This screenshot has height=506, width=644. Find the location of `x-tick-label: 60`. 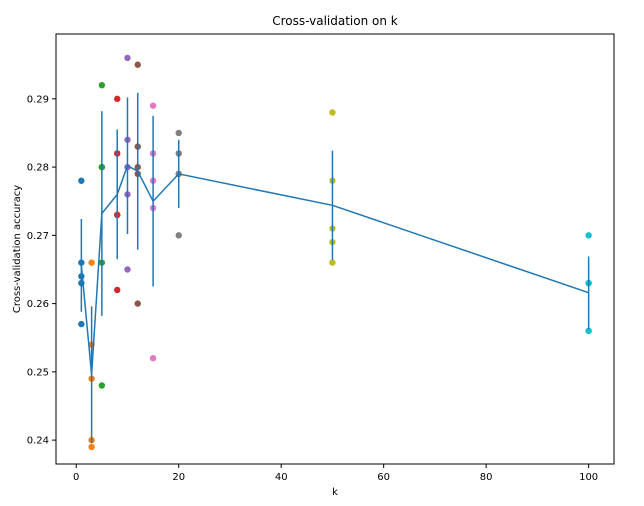

x-tick-label: 60 is located at coordinates (383, 477).